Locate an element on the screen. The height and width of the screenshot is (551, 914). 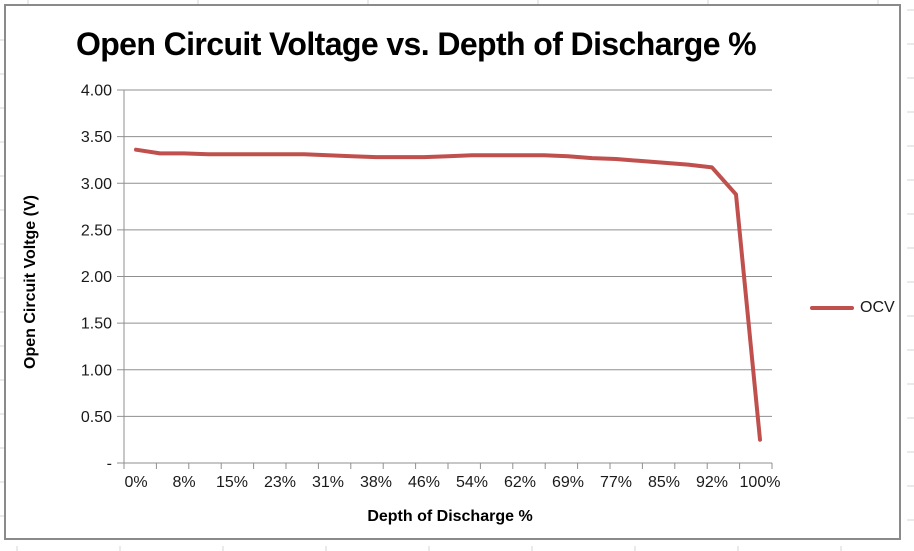
x-tick-label: 92% is located at coordinates (712, 482).